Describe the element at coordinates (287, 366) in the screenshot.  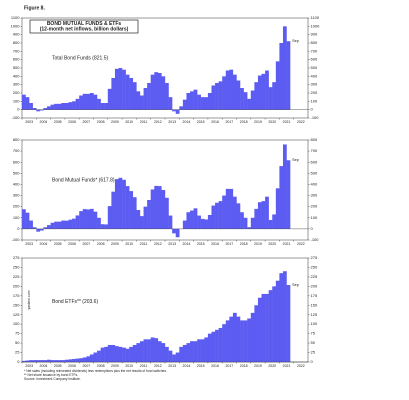
I see `x-tick-label: 2021` at that location.